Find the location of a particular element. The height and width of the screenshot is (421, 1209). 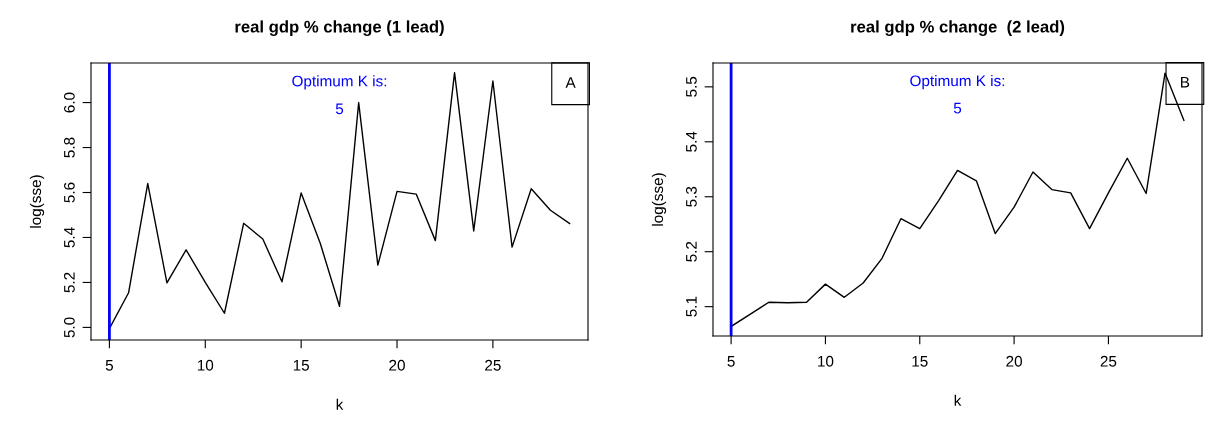

y-tick-label: 6.0 is located at coordinates (69, 102).